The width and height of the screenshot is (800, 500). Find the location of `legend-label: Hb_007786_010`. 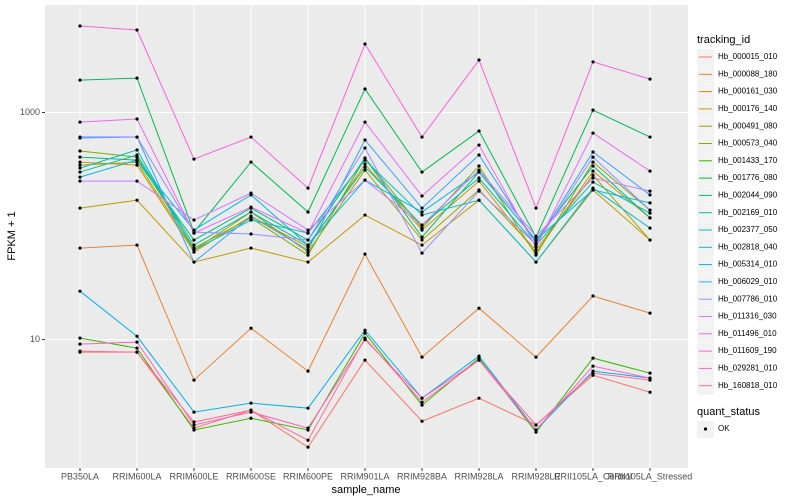

legend-label: Hb_007786_010 is located at coordinates (748, 298).